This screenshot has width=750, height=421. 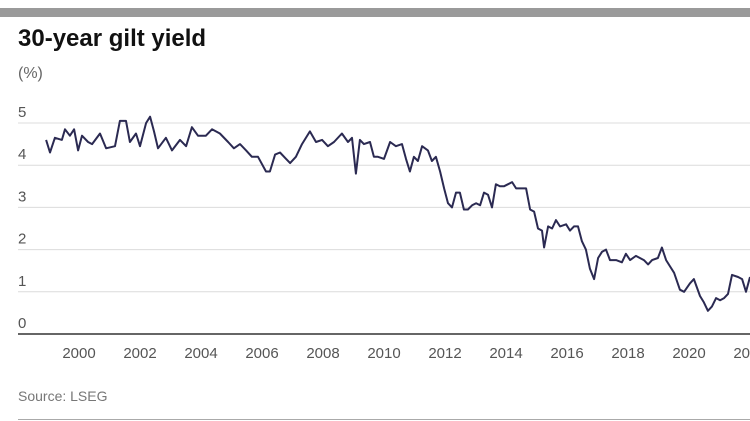 What do you see at coordinates (22, 281) in the screenshot?
I see `y-tick-label: 1` at bounding box center [22, 281].